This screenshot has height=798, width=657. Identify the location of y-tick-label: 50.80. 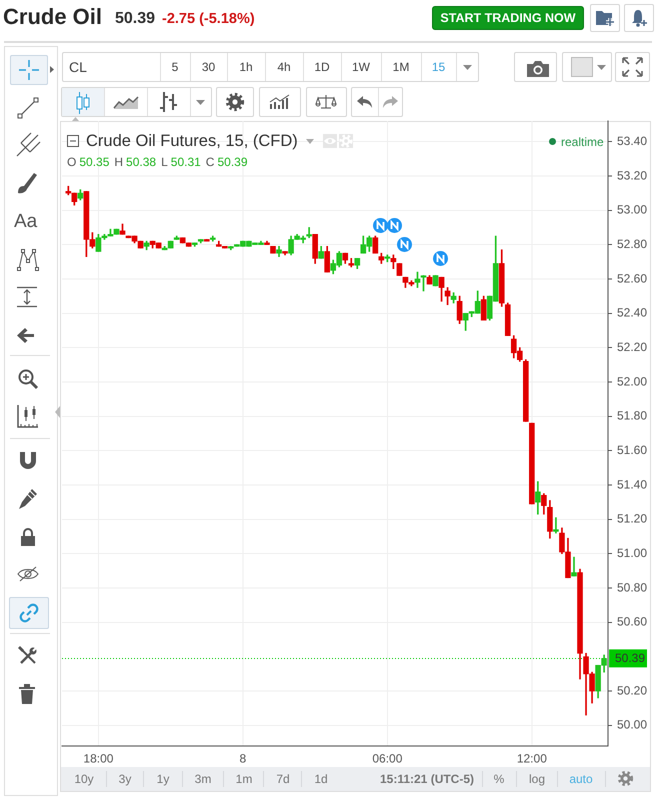
(632, 587).